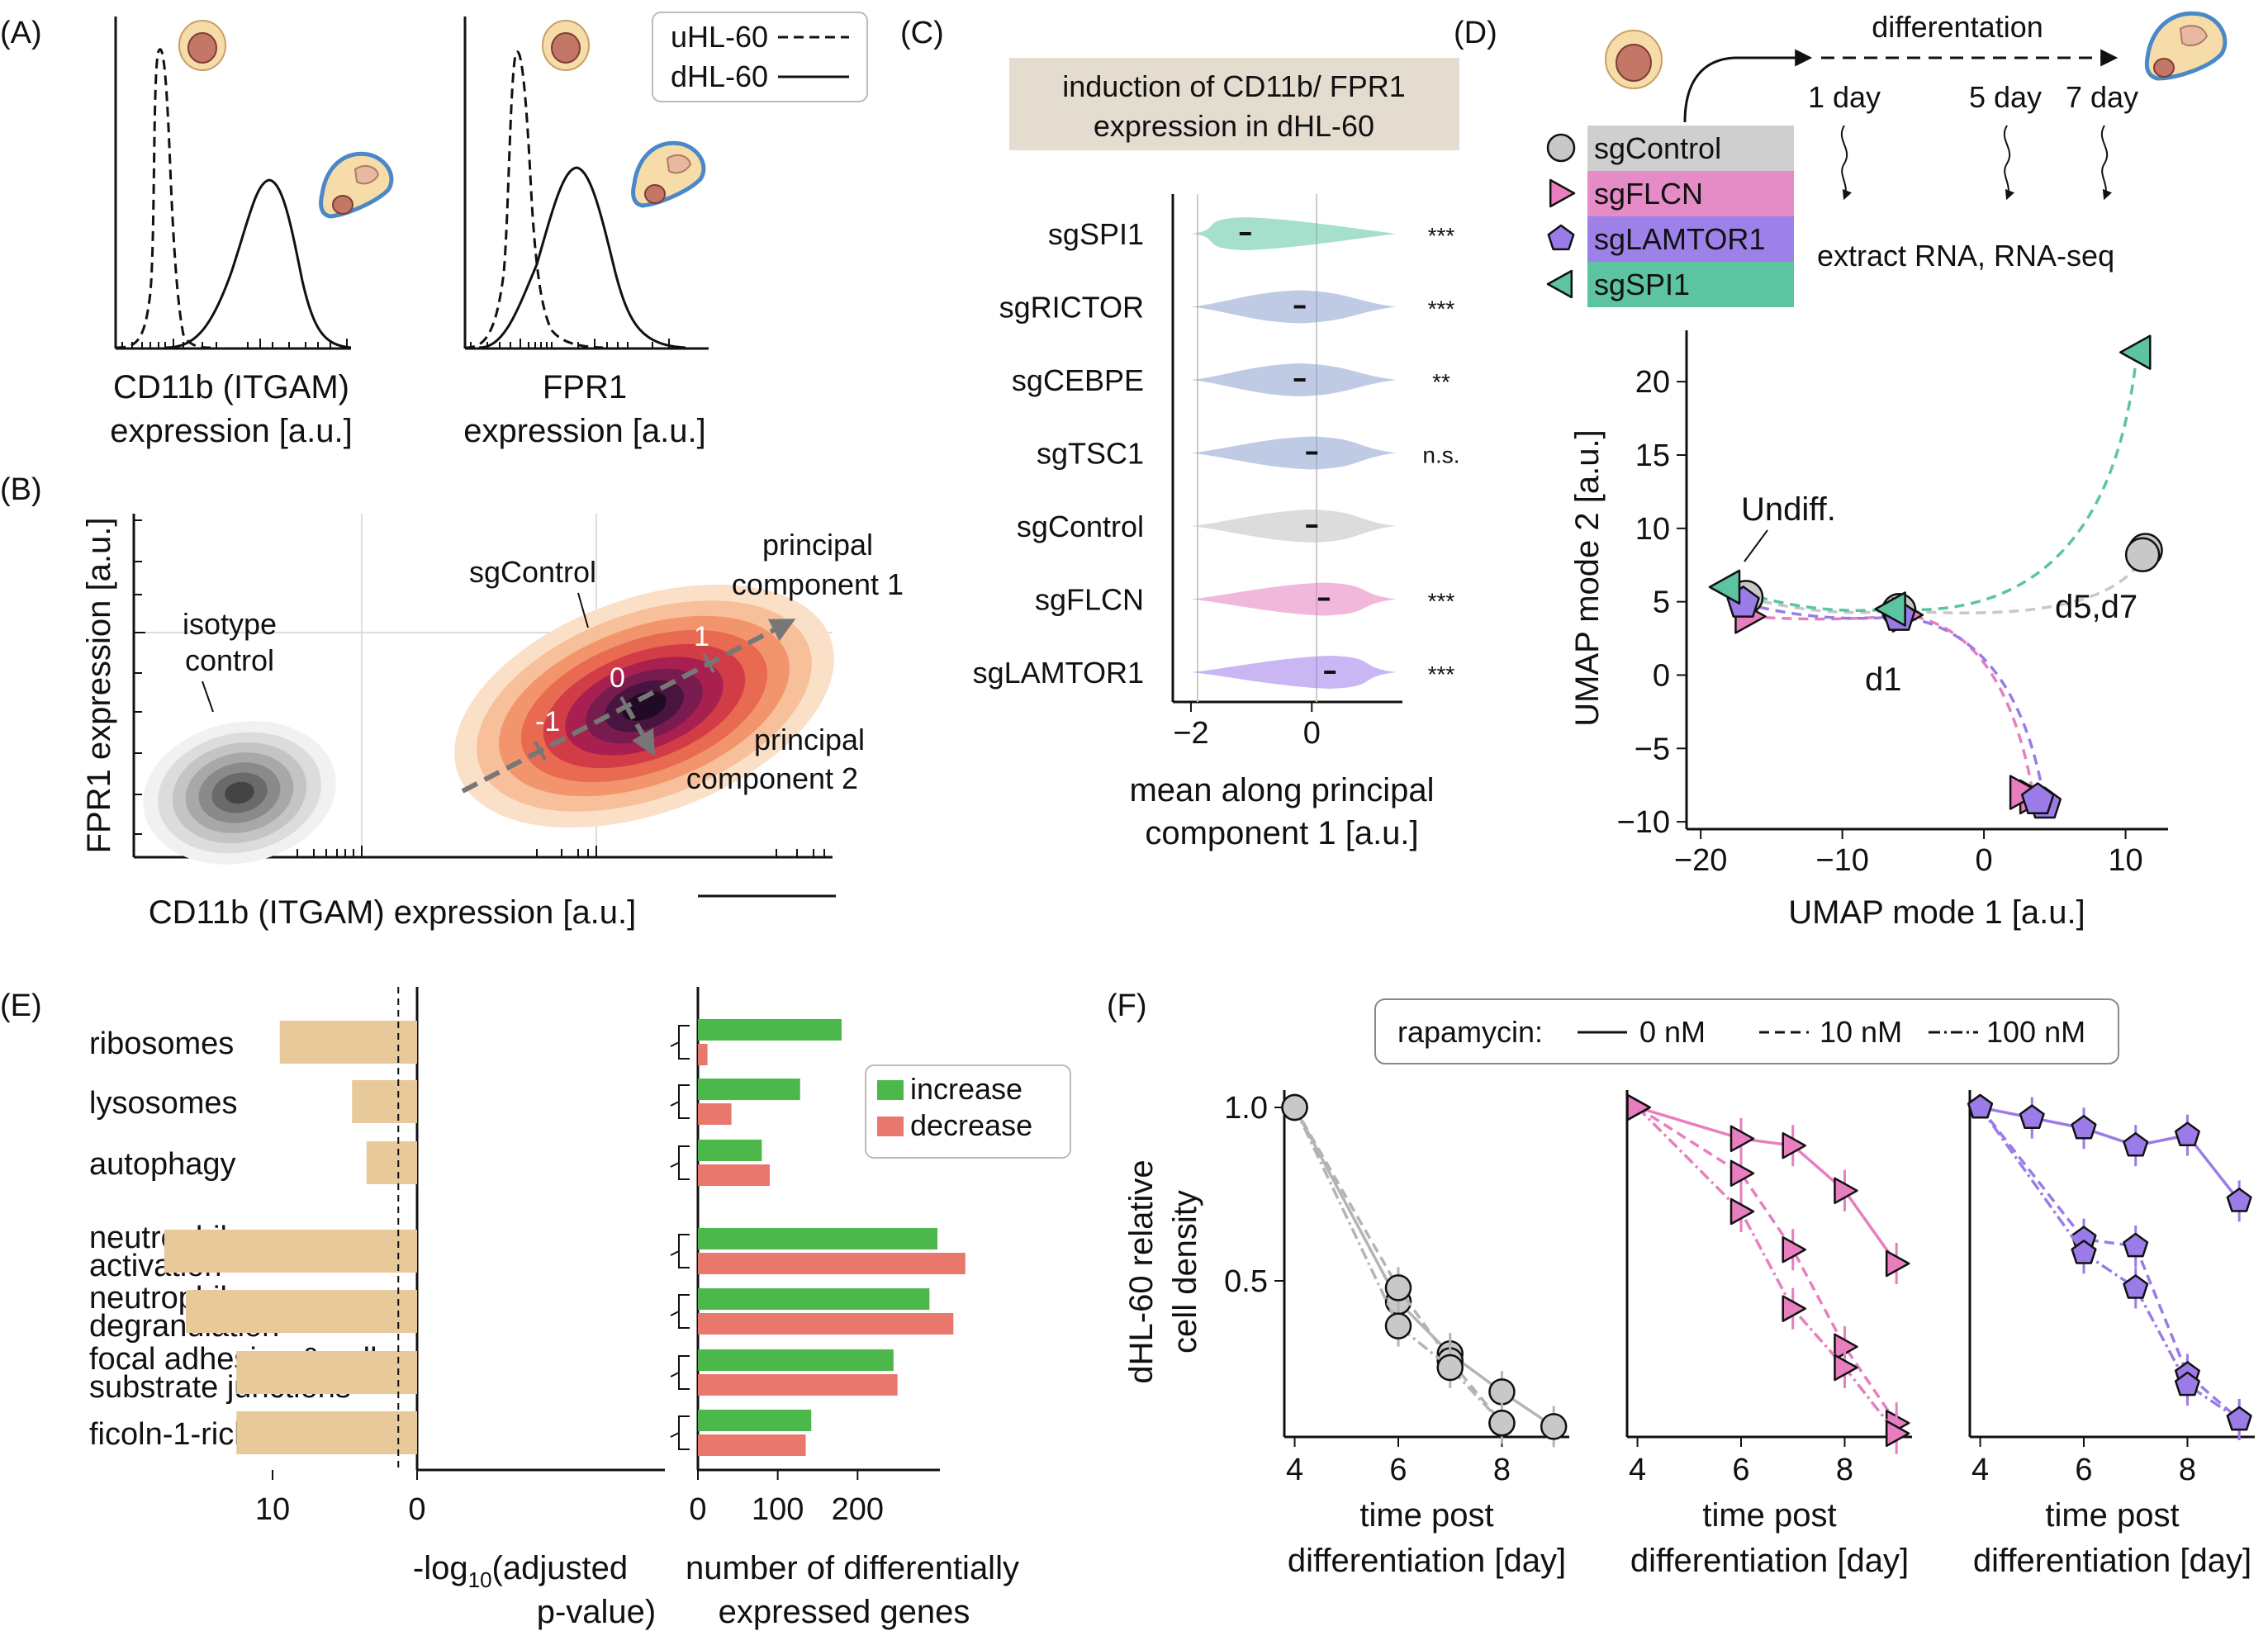 The width and height of the screenshot is (2268, 1631). What do you see at coordinates (163, 1103) in the screenshot?
I see `category-label: lysosomes` at bounding box center [163, 1103].